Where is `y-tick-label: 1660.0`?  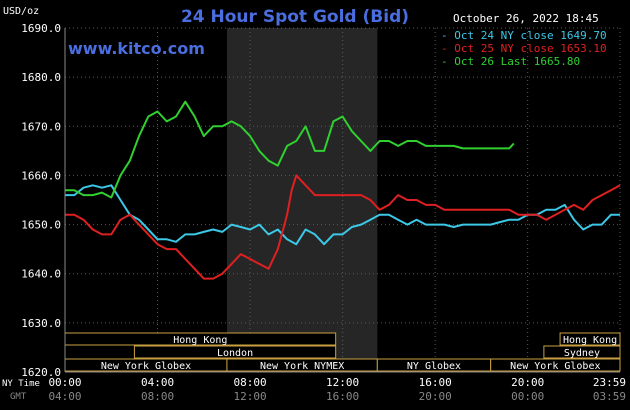 y-tick-label: 1660.0 is located at coordinates (41, 175).